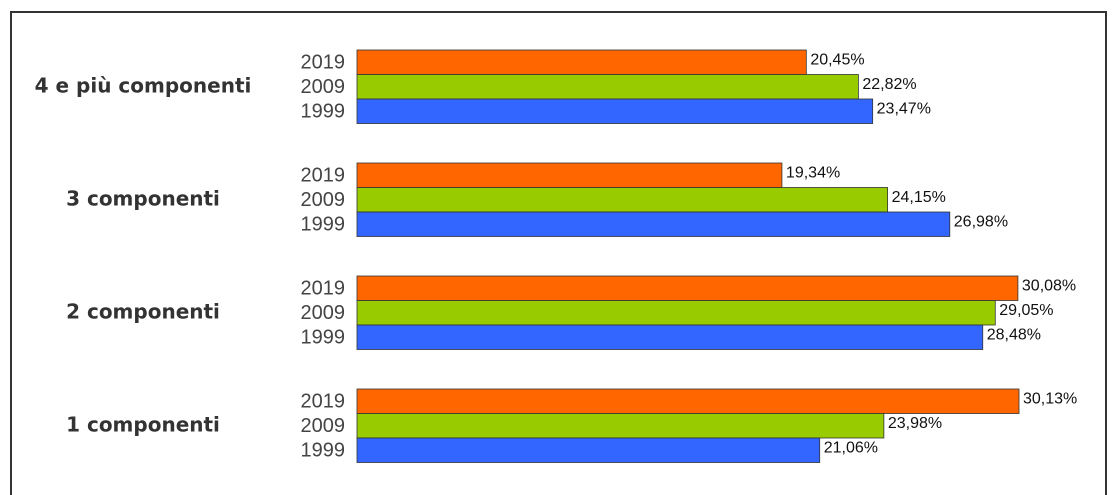 Image resolution: width=1118 pixels, height=495 pixels. Describe the element at coordinates (837, 59) in the screenshot. I see `value-label: 20,45%` at that location.